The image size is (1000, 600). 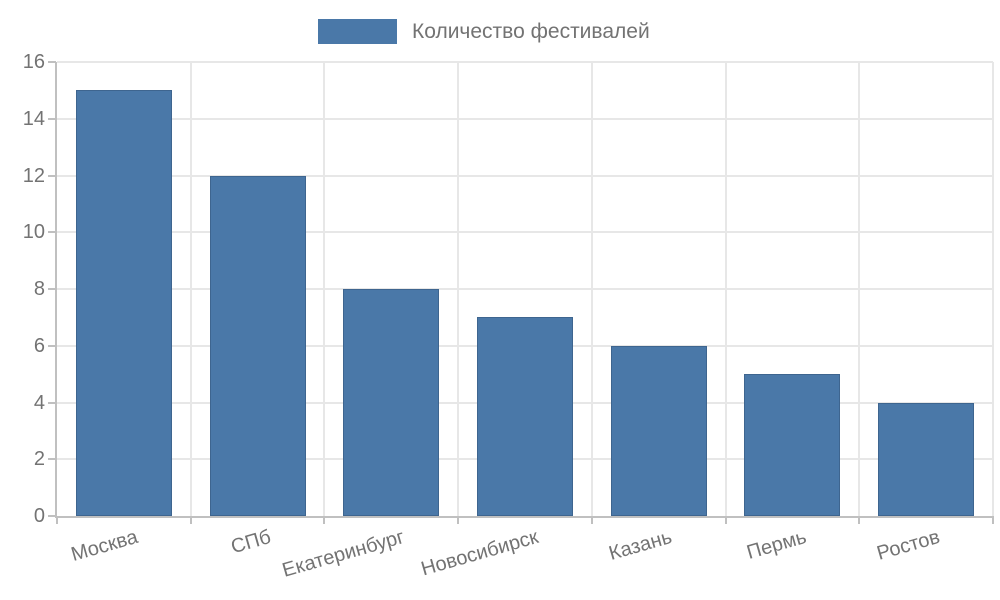 What do you see at coordinates (123, 303) in the screenshot?
I see `bar-Москва` at bounding box center [123, 303].